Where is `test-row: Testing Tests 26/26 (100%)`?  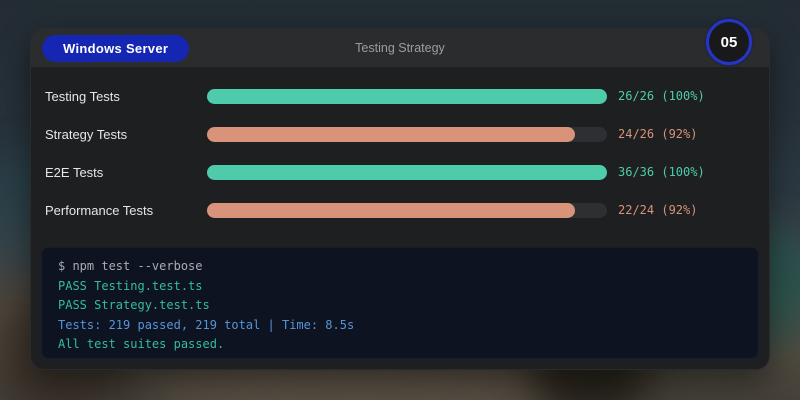 test-row: Testing Tests 26/26 (100%) is located at coordinates (400, 96).